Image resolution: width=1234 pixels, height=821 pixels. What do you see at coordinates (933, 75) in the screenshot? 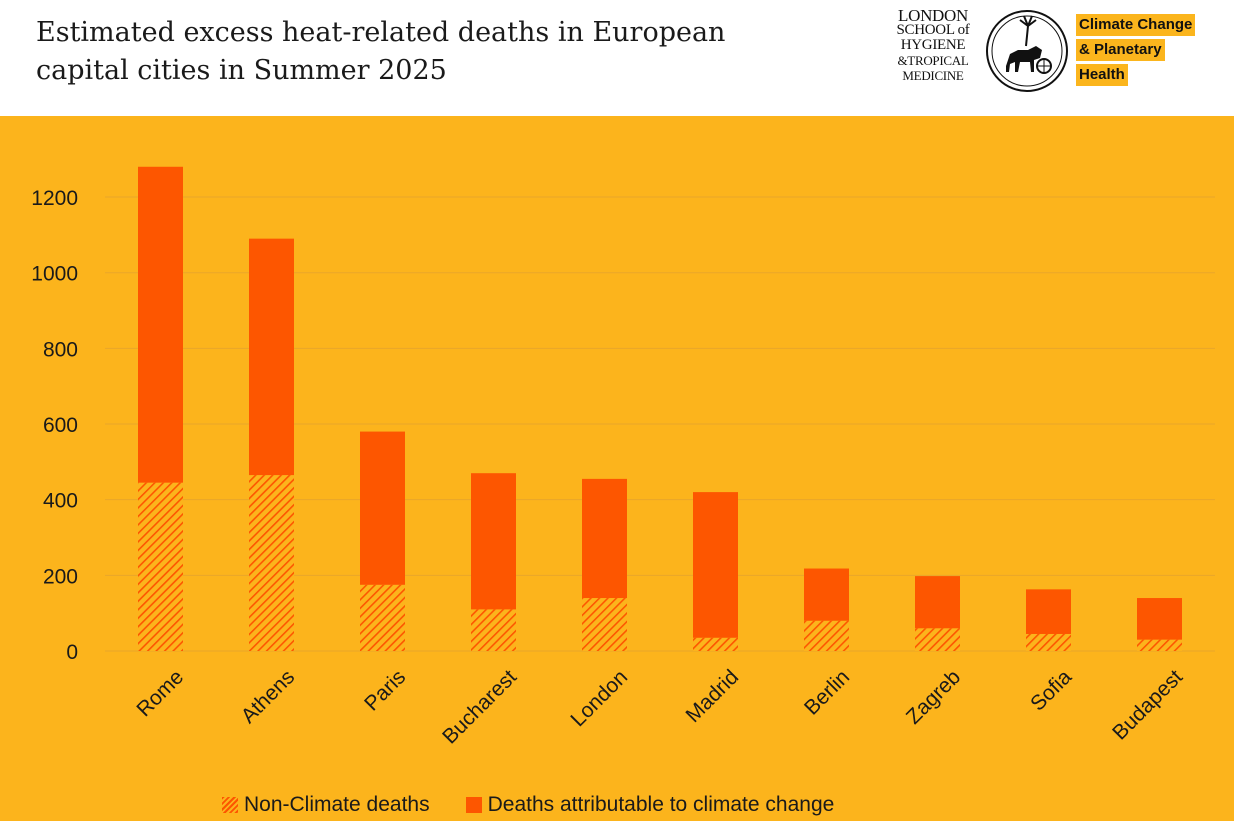
I see `logo-line-5: MEDICINE` at bounding box center [933, 75].